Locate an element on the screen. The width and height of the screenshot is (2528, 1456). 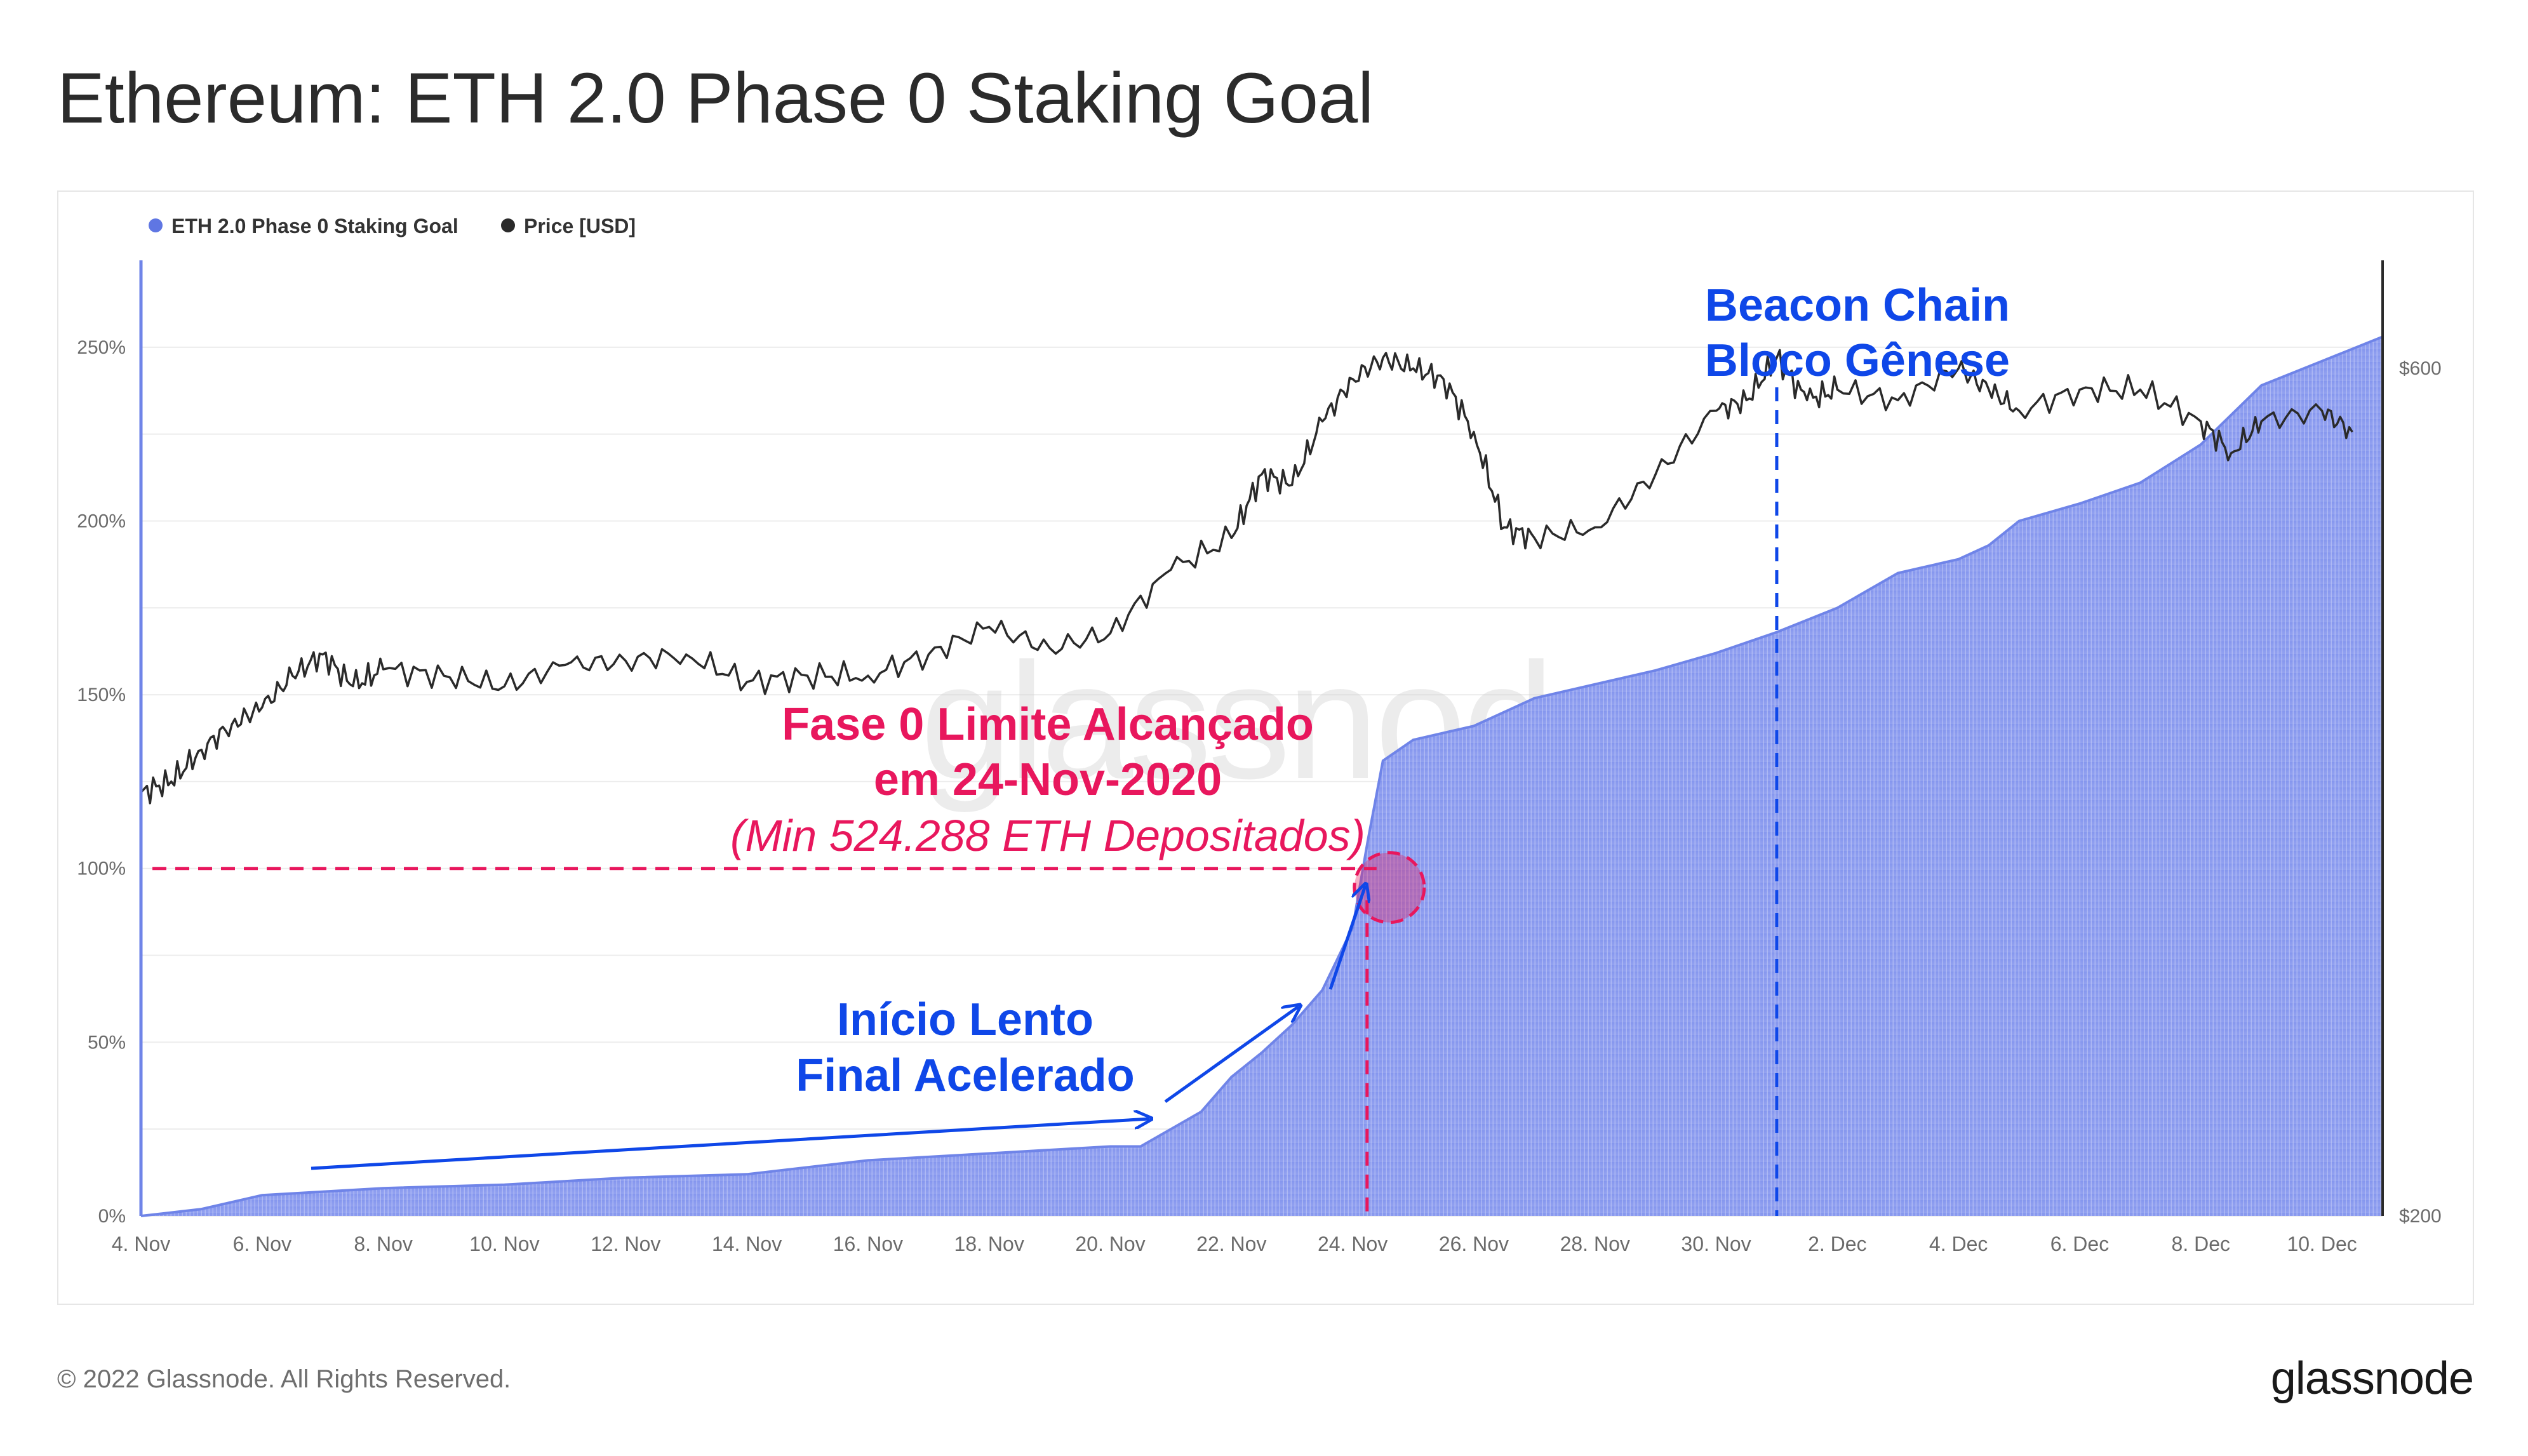
left-axis-tick-label: 0% is located at coordinates (112, 1216).